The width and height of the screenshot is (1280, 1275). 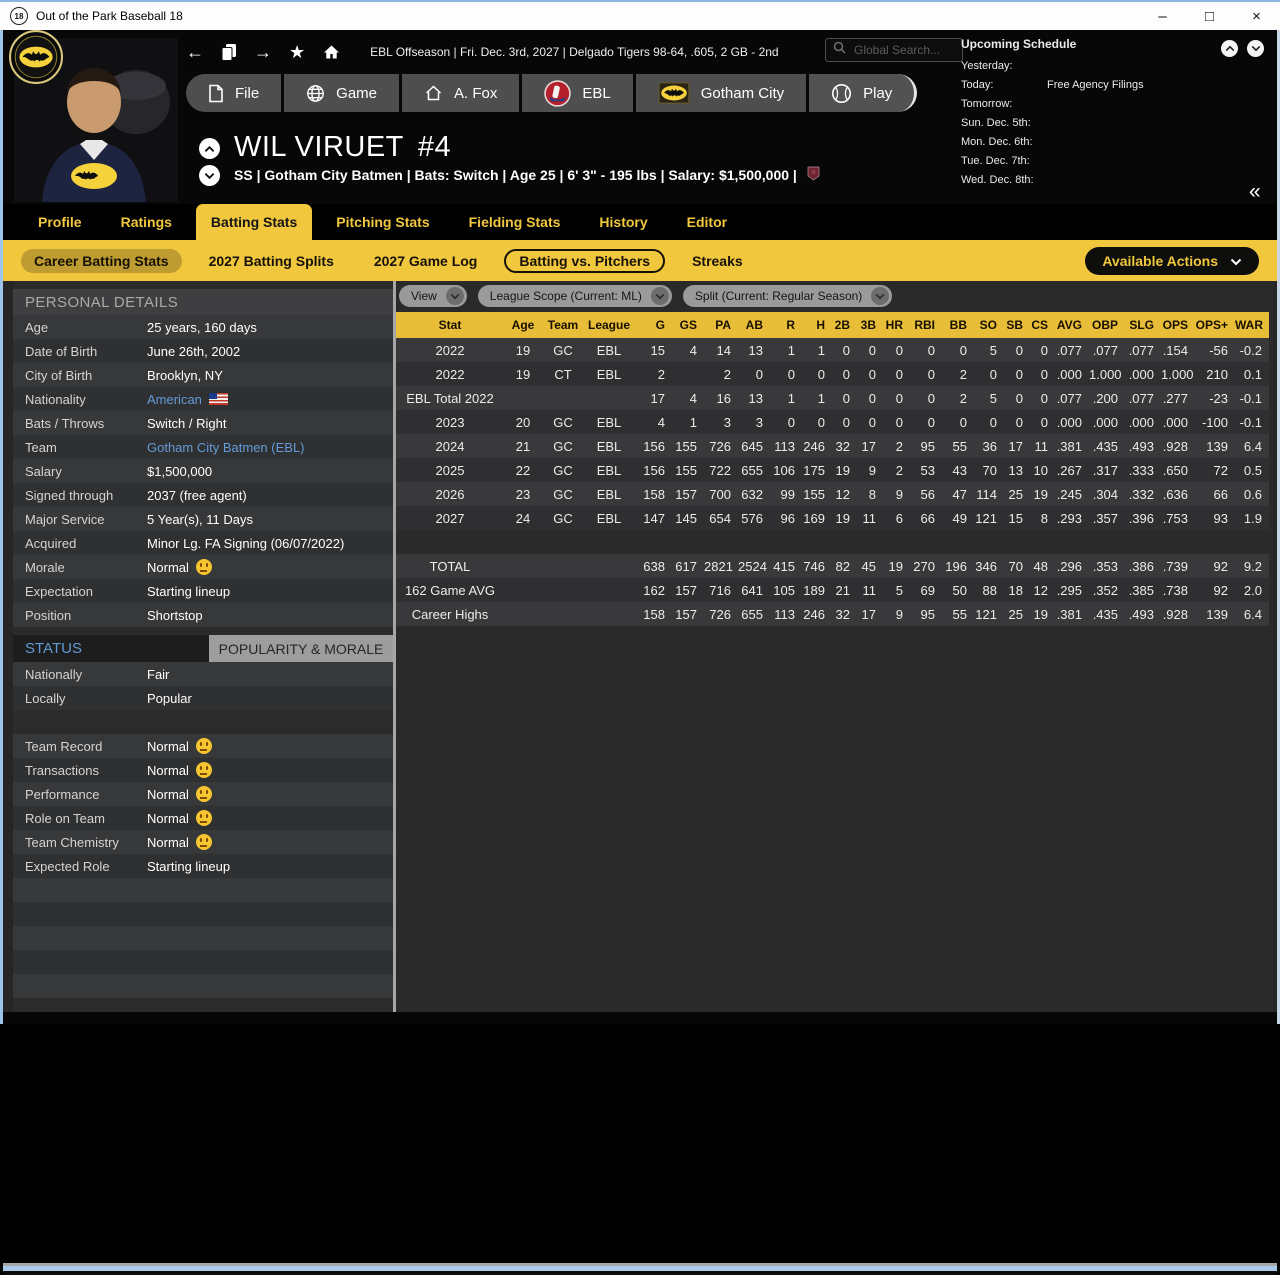 I want to click on personal-detail-value: Gotham City Batmen (EBL), so click(x=226, y=447).